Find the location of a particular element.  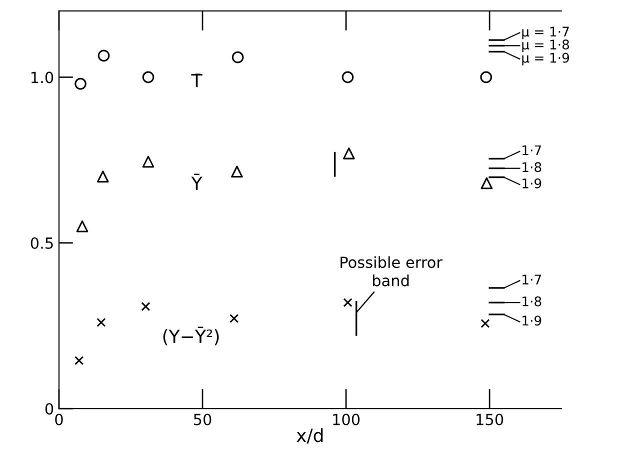

series-label: Ȳ is located at coordinates (196, 182).